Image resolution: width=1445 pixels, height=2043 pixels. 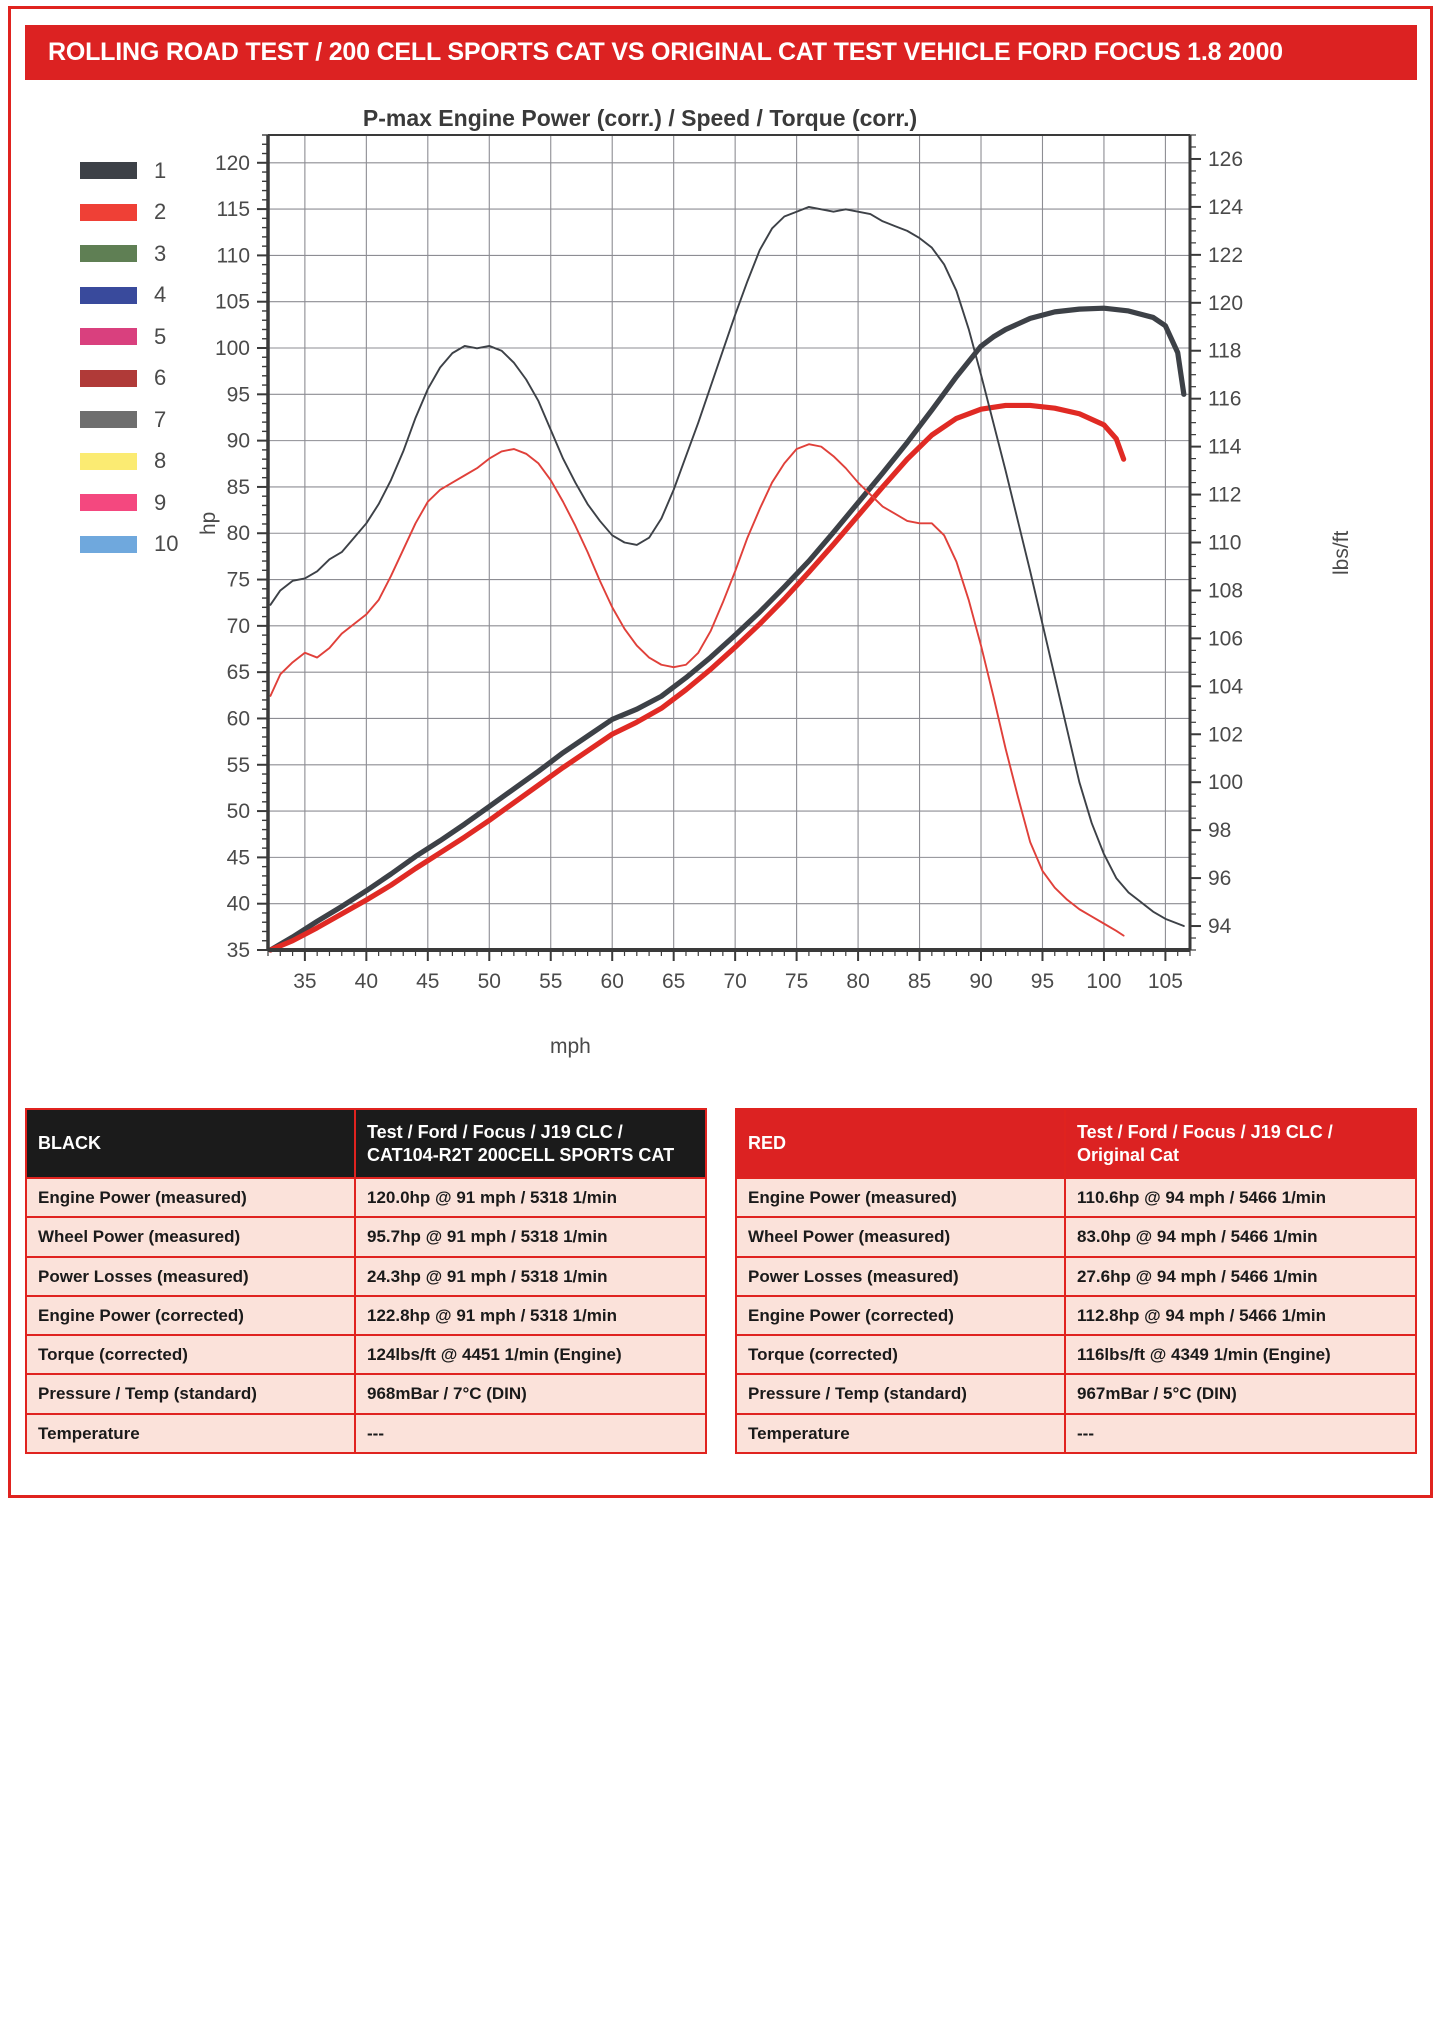 What do you see at coordinates (238, 718) in the screenshot?
I see `y-axis-tick-label: 60` at bounding box center [238, 718].